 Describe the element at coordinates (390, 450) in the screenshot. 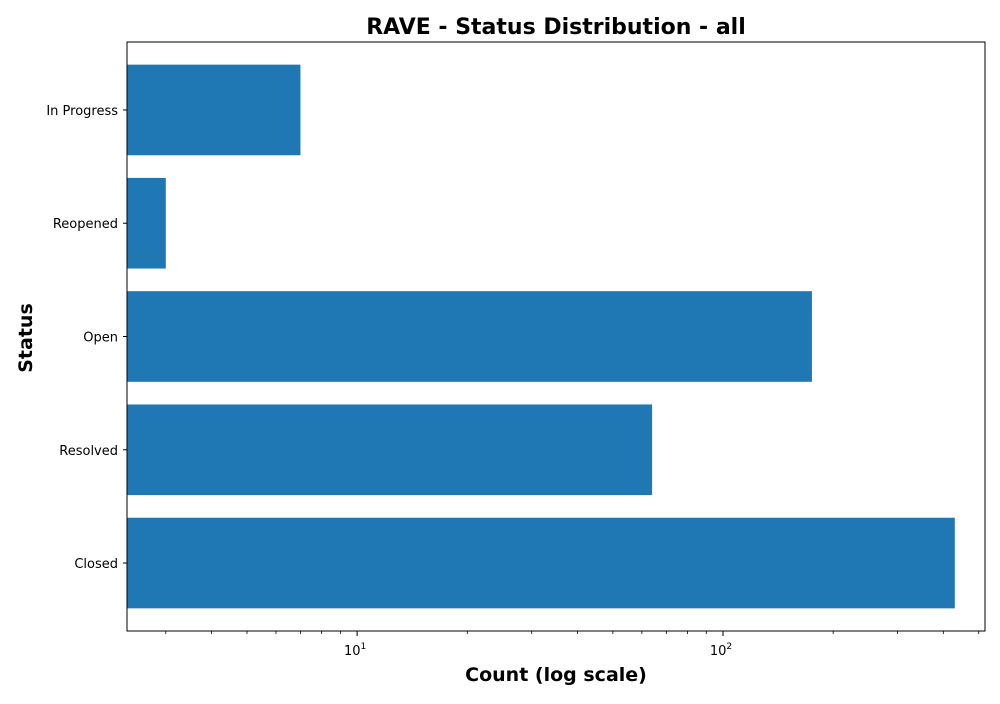

I see `bar-resolved` at that location.